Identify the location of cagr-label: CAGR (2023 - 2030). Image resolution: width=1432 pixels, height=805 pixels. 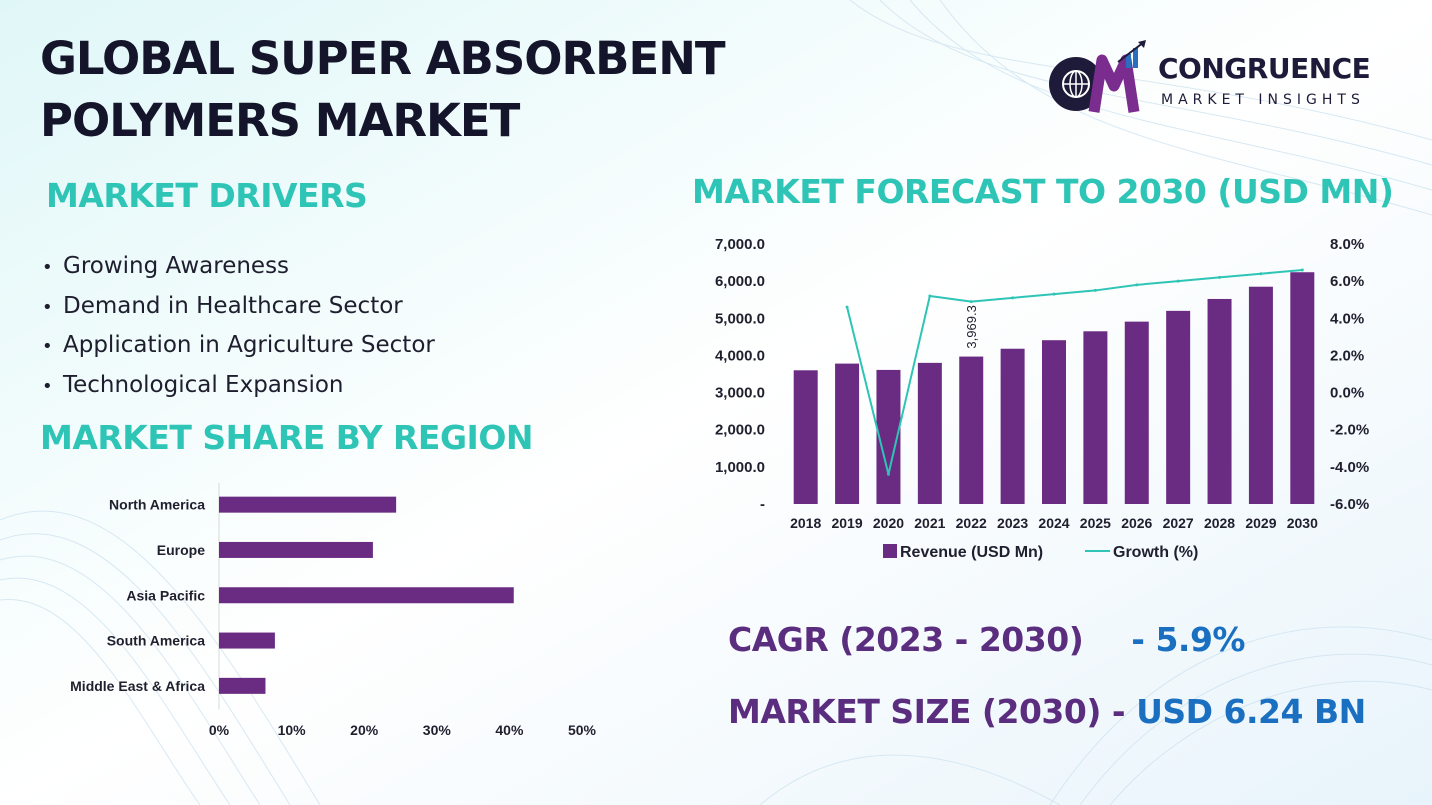
(906, 639).